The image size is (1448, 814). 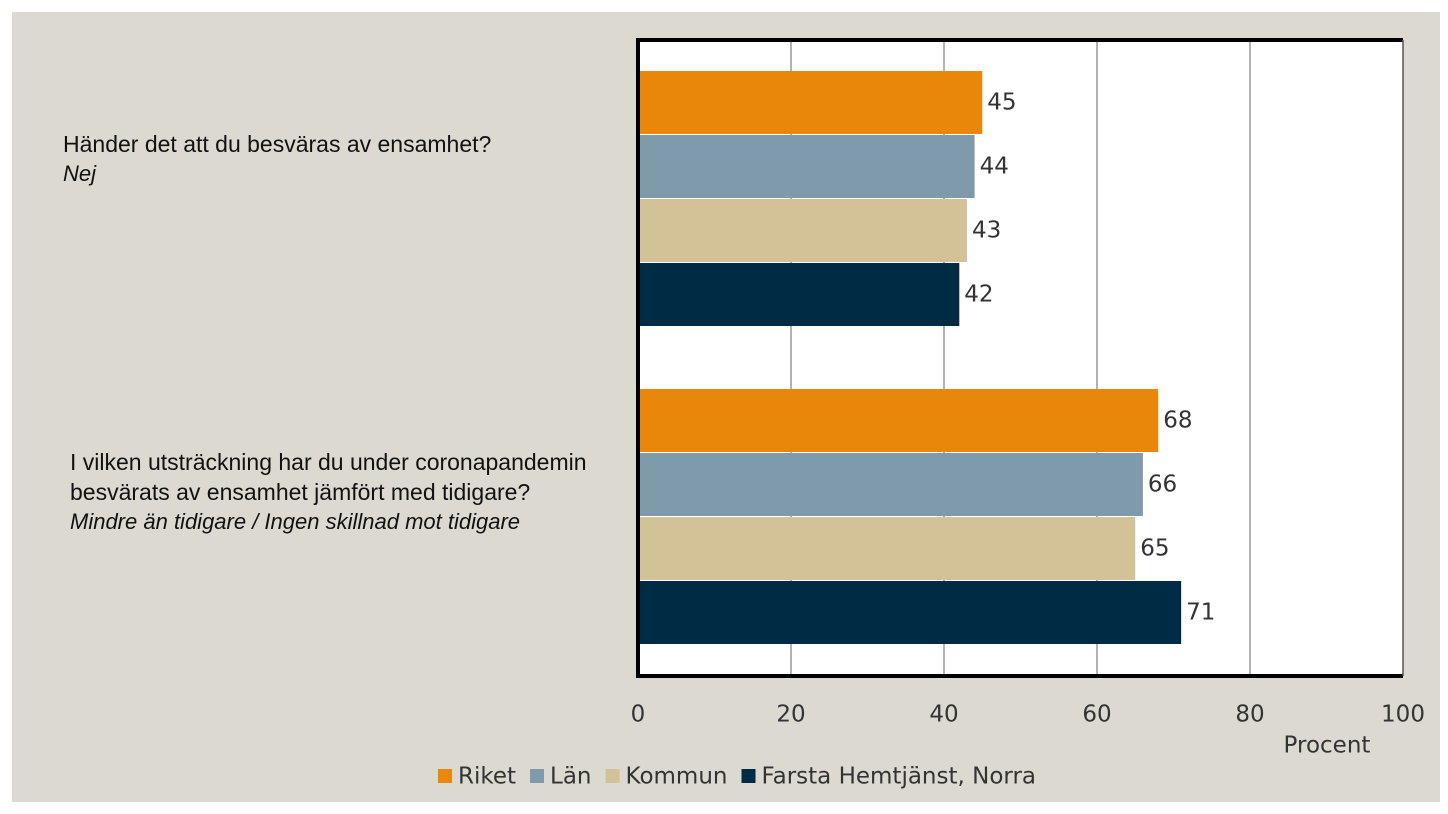 I want to click on x-axis-label: Procent, so click(x=1327, y=746).